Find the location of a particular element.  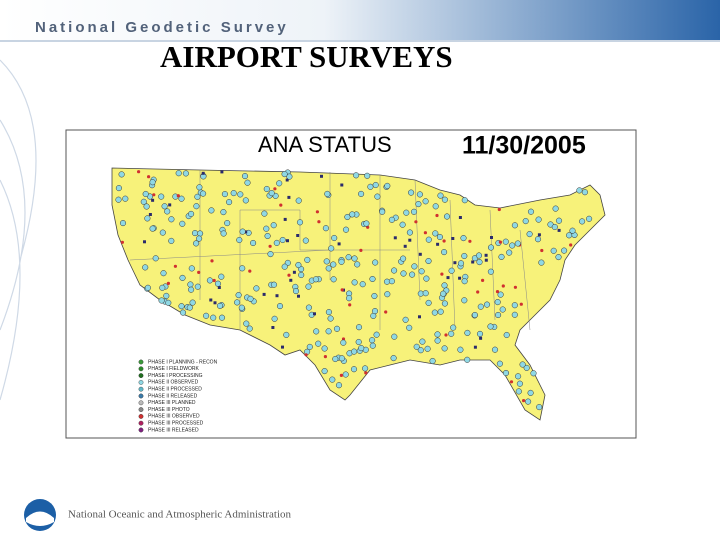

legend-label: PHASE I PLANNING - RECON is located at coordinates (183, 362).